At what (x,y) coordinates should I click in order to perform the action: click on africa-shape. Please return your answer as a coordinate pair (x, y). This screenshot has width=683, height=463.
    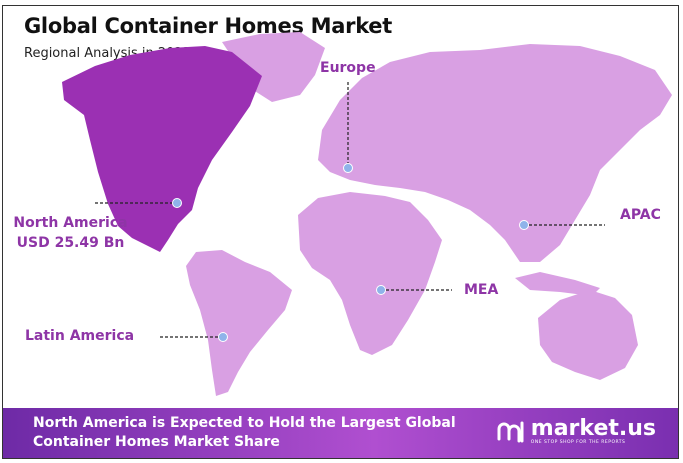
    Looking at the image, I should click on (370, 273).